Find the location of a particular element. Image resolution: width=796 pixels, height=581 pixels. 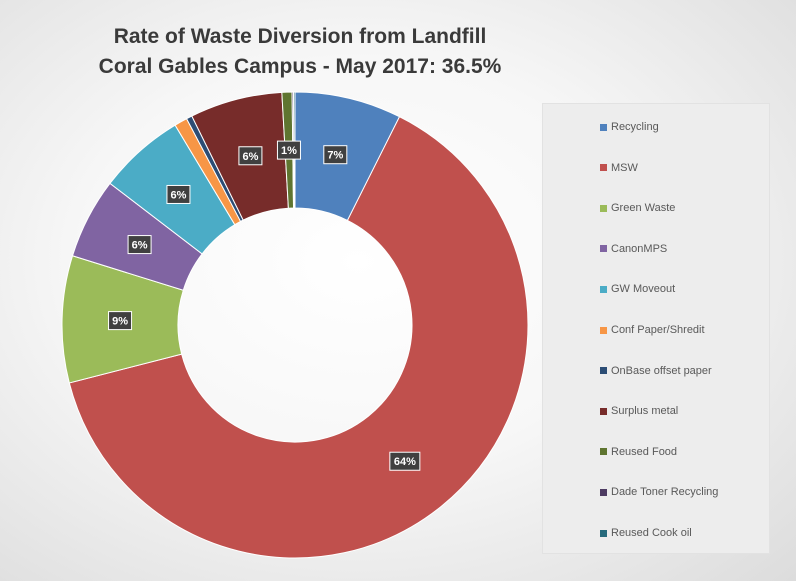

legend-item-green-waste: Green Waste is located at coordinates (637, 208).